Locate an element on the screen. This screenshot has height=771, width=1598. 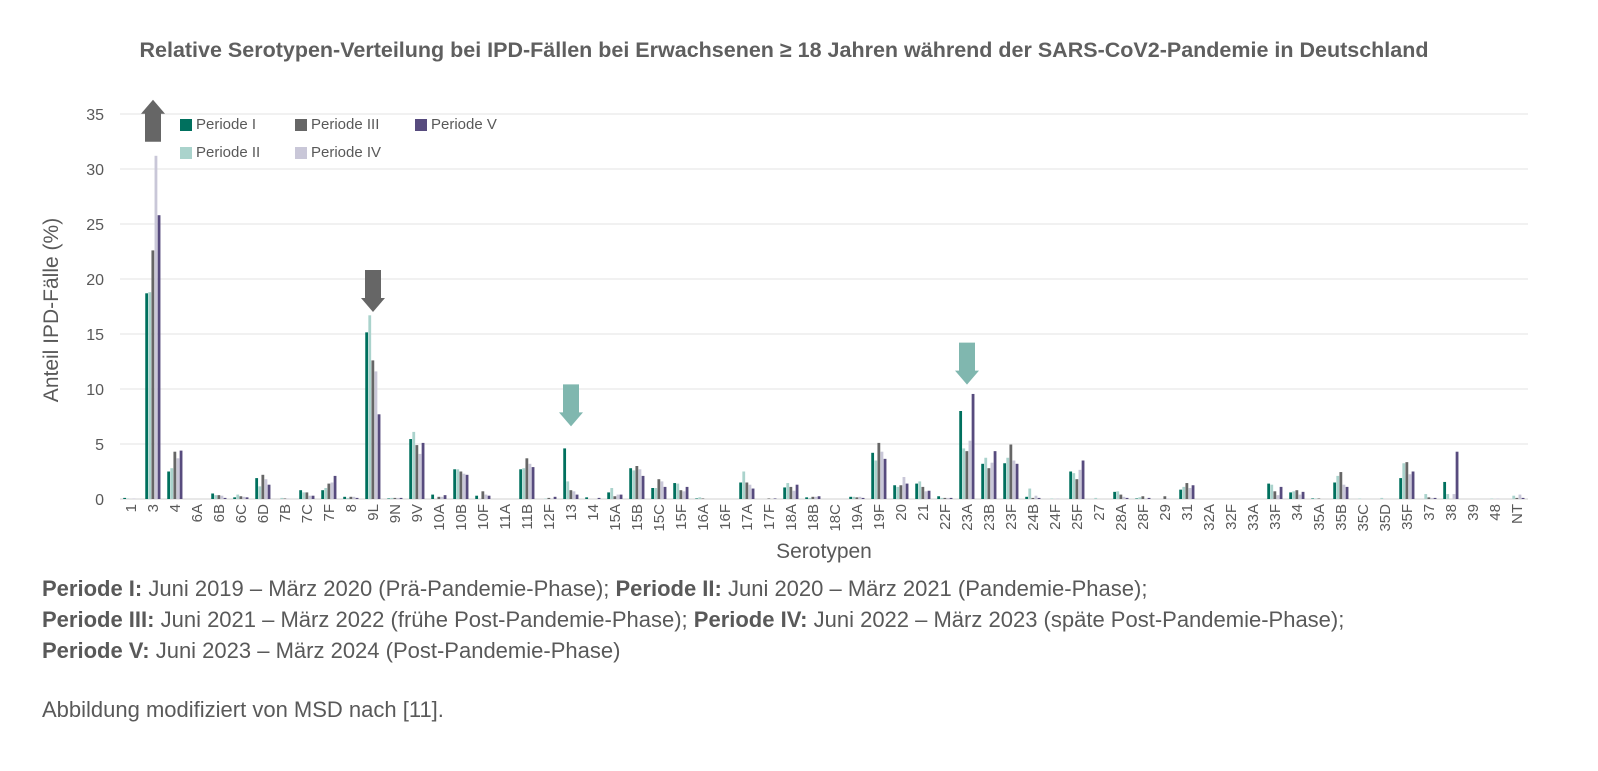
x-tick-label: 31 is located at coordinates (1187, 512).